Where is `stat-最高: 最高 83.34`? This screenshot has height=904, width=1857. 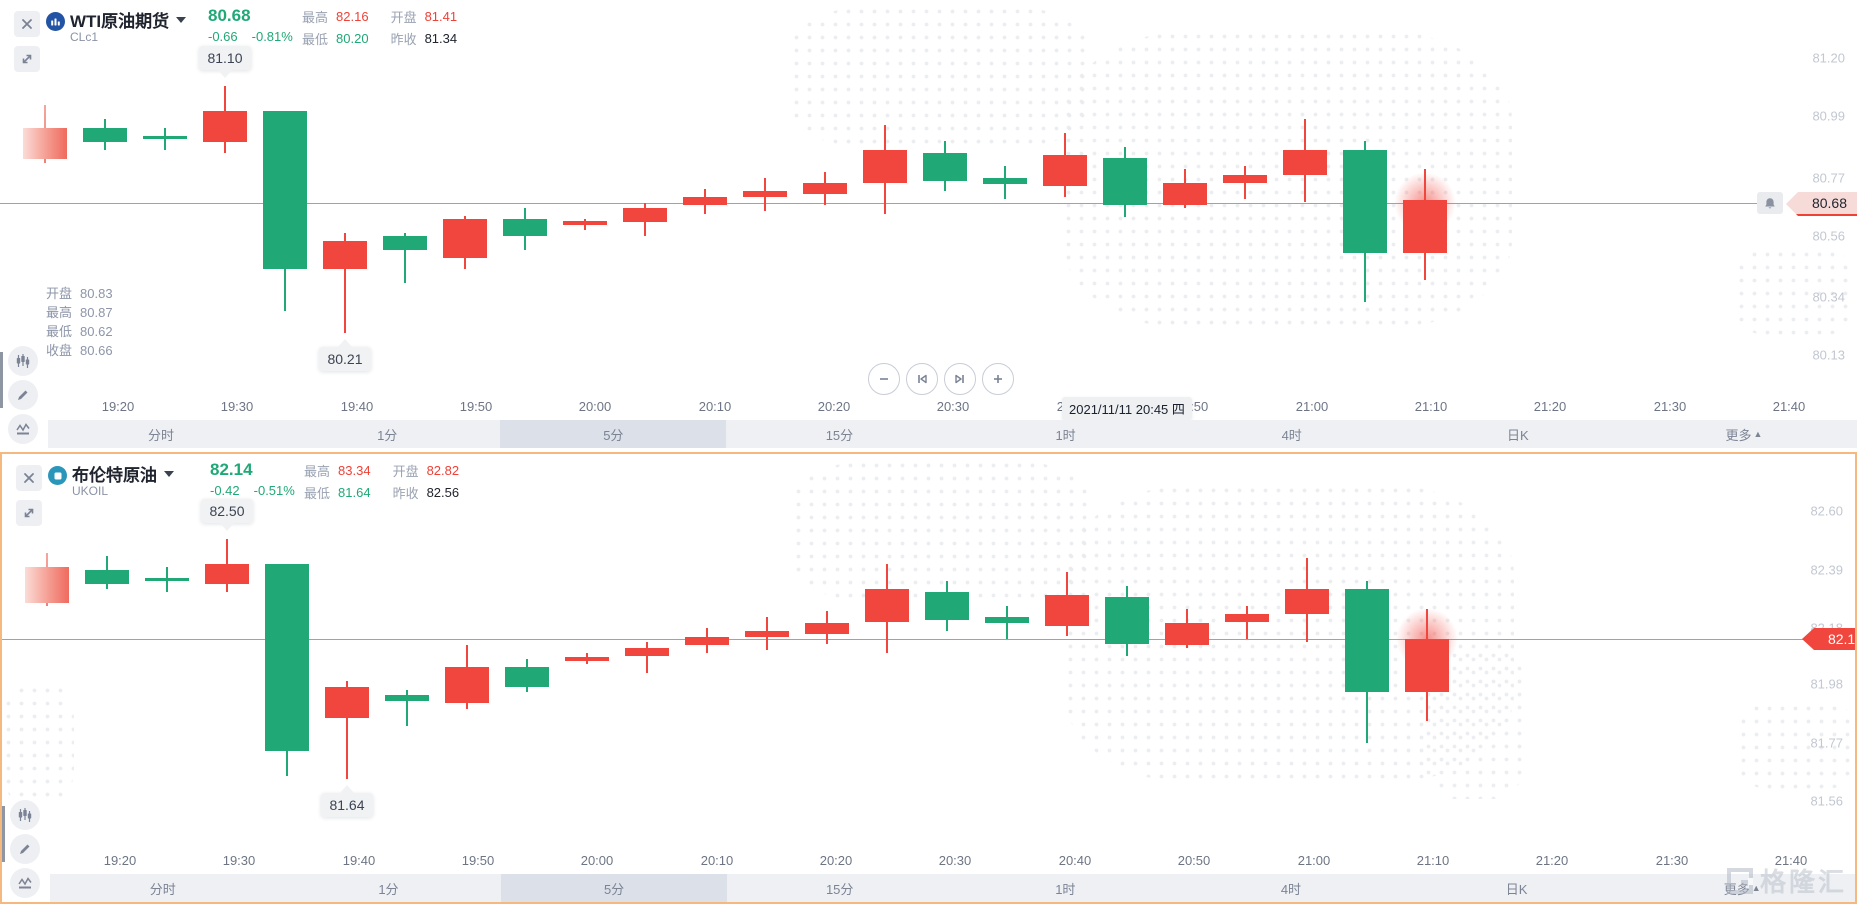
stat-最高: 最高 83.34 is located at coordinates (337, 470).